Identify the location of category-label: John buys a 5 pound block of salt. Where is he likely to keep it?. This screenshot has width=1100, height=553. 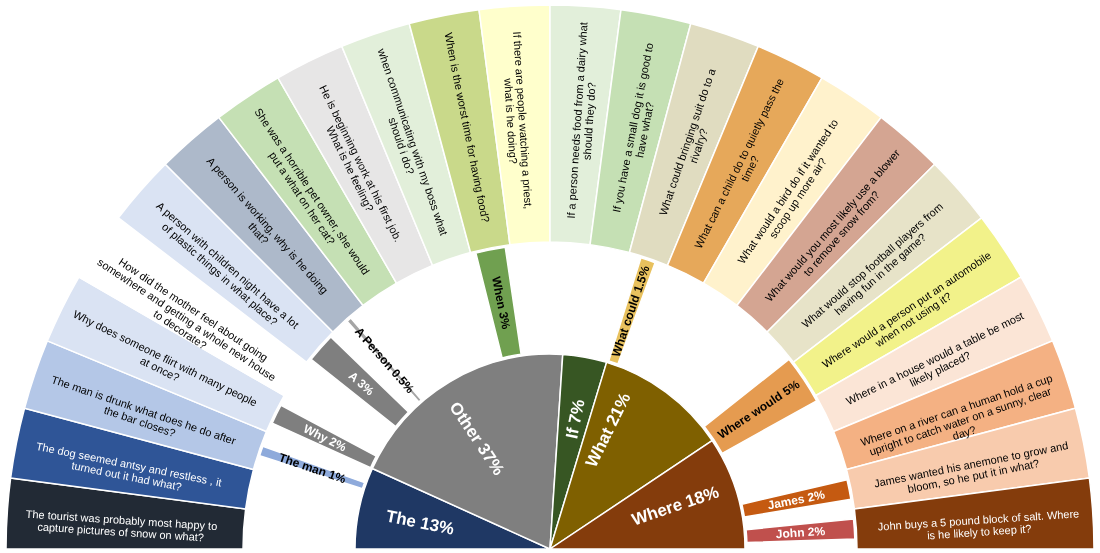
(978, 524).